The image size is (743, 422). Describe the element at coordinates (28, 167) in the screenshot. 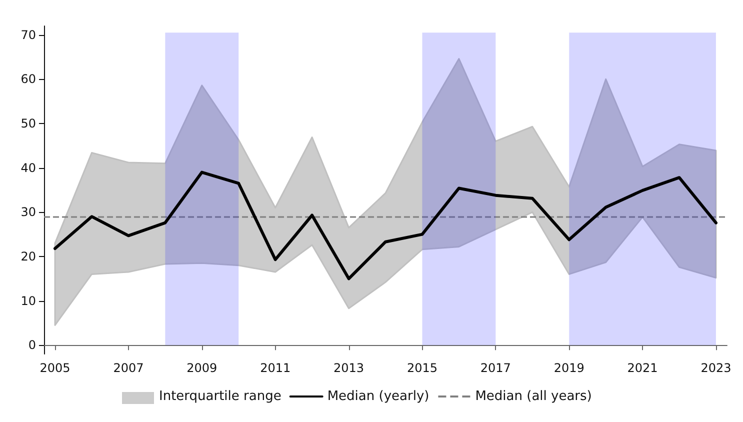

I see `y-tick-label: 40` at that location.